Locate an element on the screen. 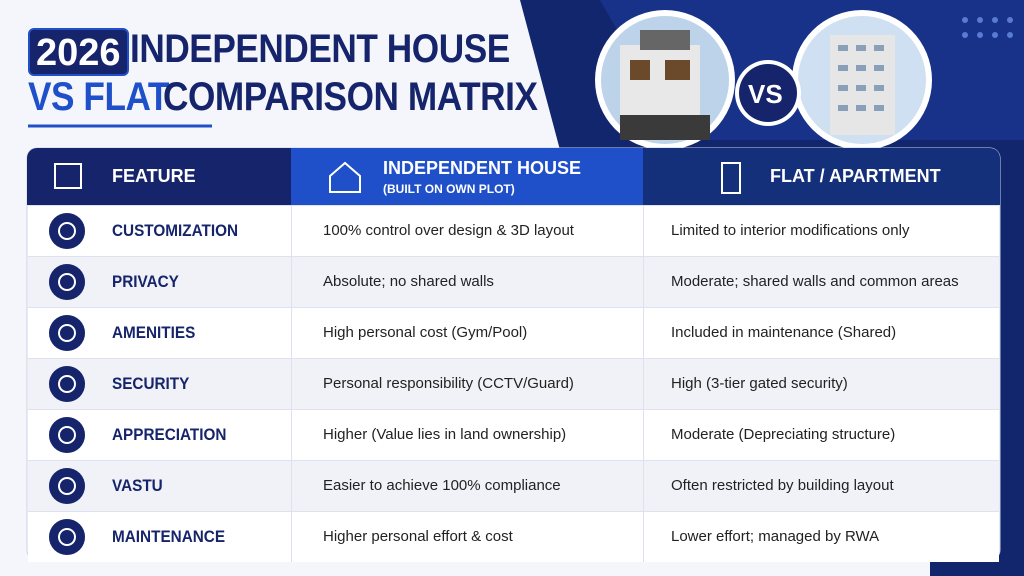 The image size is (1024, 576). flat-value: Moderate (Depreciating structure) is located at coordinates (783, 434).